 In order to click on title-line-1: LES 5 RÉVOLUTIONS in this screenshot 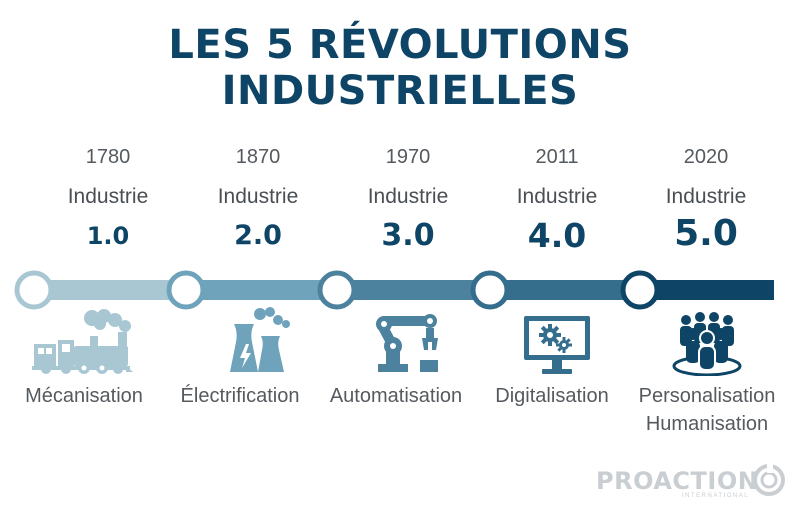, I will do `click(400, 45)`.